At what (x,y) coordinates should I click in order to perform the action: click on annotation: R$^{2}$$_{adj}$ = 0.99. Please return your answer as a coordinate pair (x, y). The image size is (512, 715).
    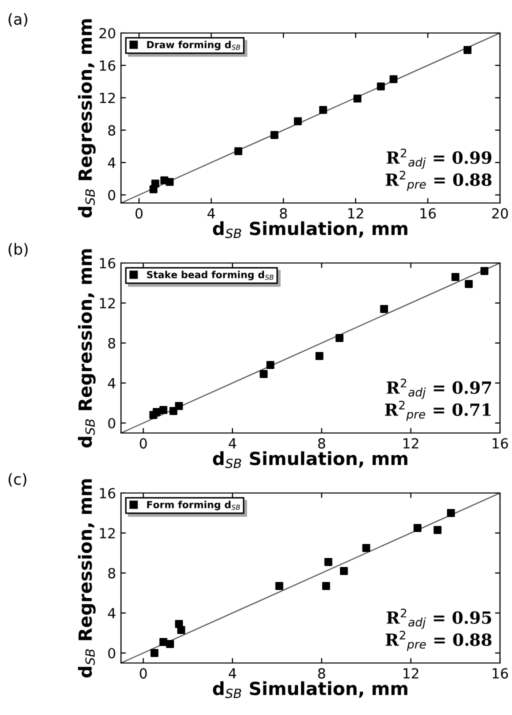
    Looking at the image, I should click on (439, 158).